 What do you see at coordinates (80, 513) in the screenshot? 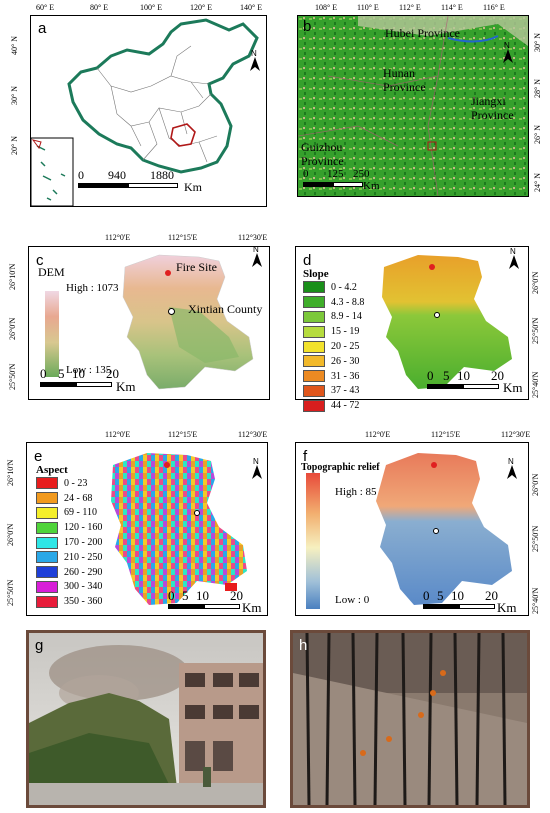
I see `aspect-legend-label: 69 - 110` at bounding box center [80, 513].